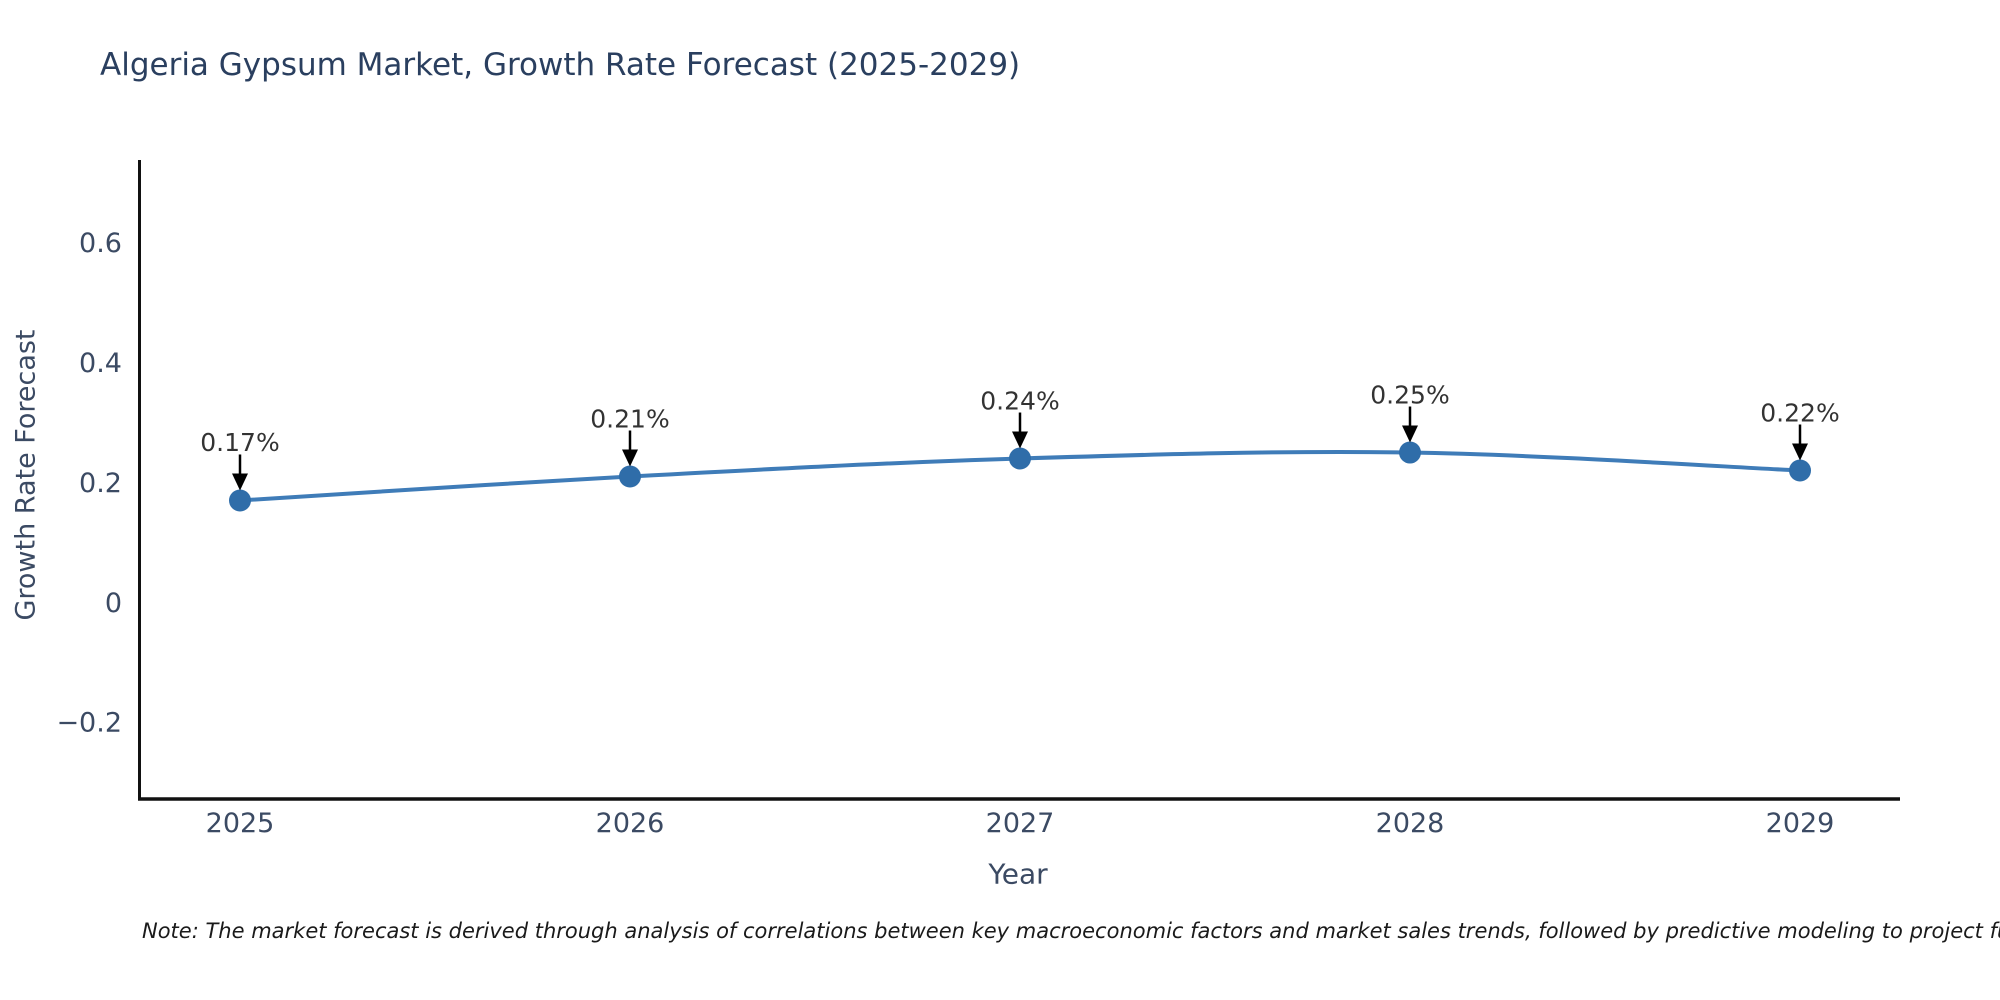 This screenshot has width=2000, height=1000. I want to click on x-tick-label: 2025, so click(240, 823).